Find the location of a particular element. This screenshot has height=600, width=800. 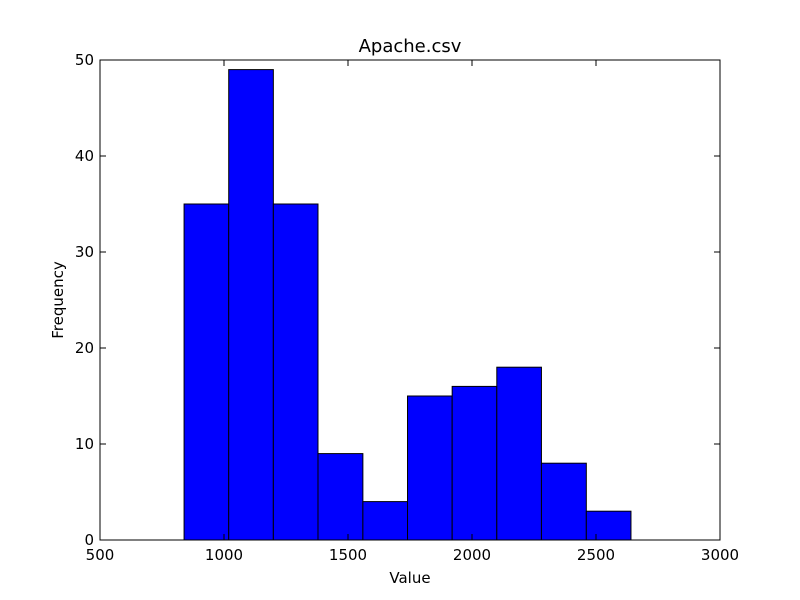

y-axis-title: Frequency is located at coordinates (58, 300).